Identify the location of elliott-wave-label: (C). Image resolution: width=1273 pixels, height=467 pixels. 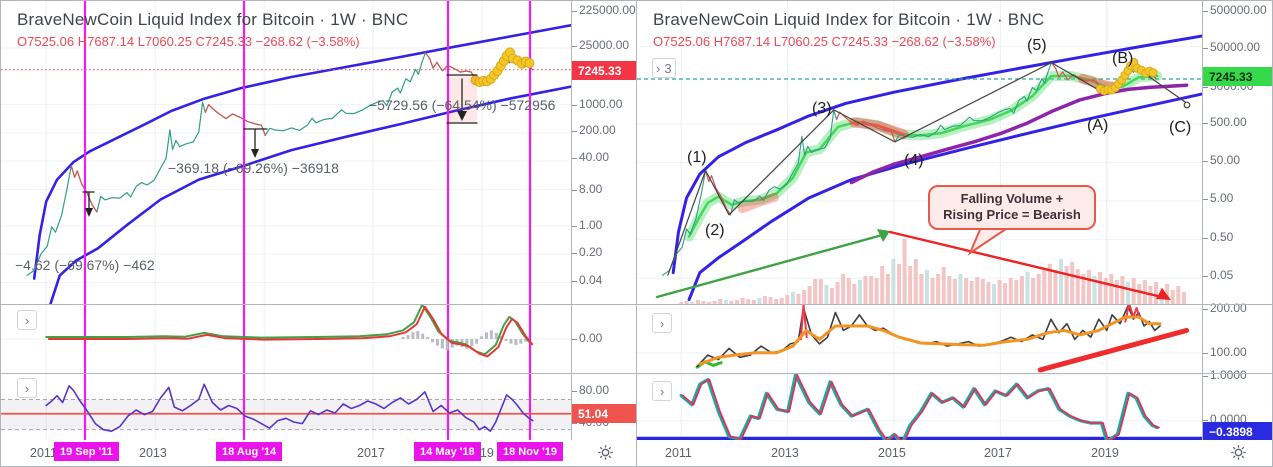
(1180, 127).